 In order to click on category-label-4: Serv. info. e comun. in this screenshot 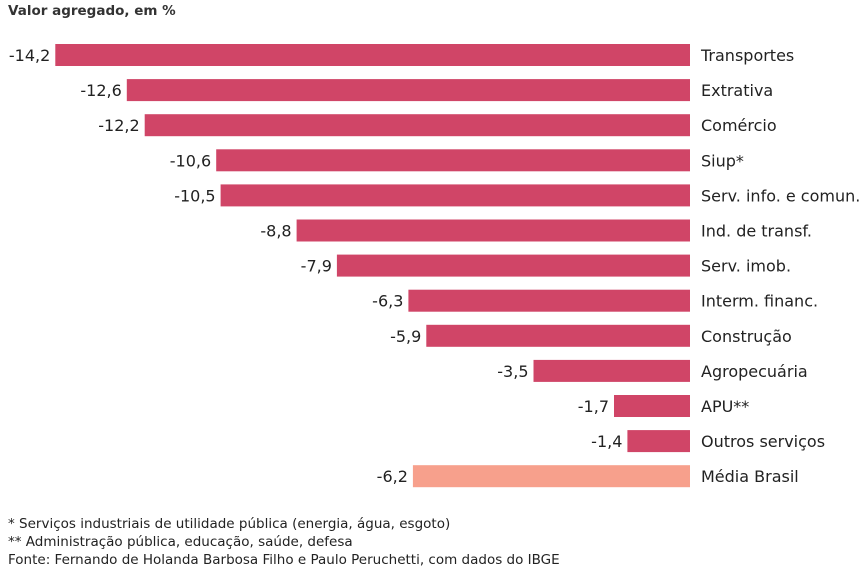, I will do `click(780, 195)`.